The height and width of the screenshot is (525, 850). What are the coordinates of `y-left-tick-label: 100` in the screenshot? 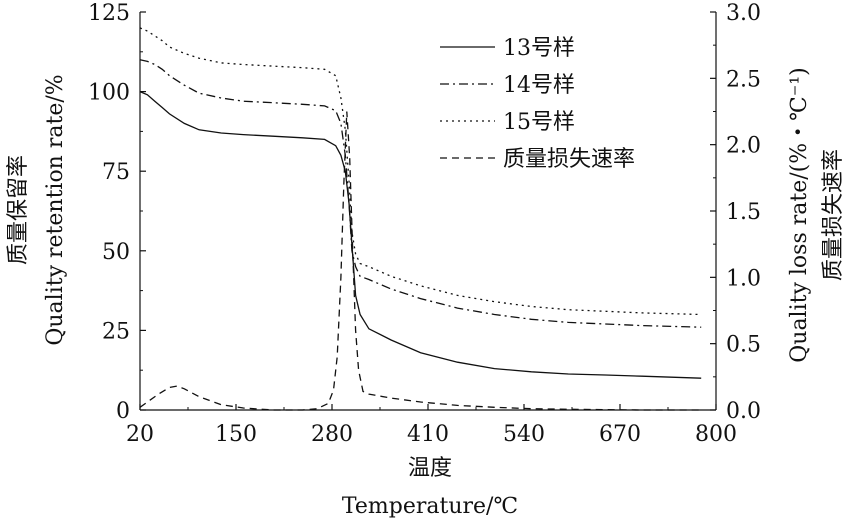 It's located at (109, 93).